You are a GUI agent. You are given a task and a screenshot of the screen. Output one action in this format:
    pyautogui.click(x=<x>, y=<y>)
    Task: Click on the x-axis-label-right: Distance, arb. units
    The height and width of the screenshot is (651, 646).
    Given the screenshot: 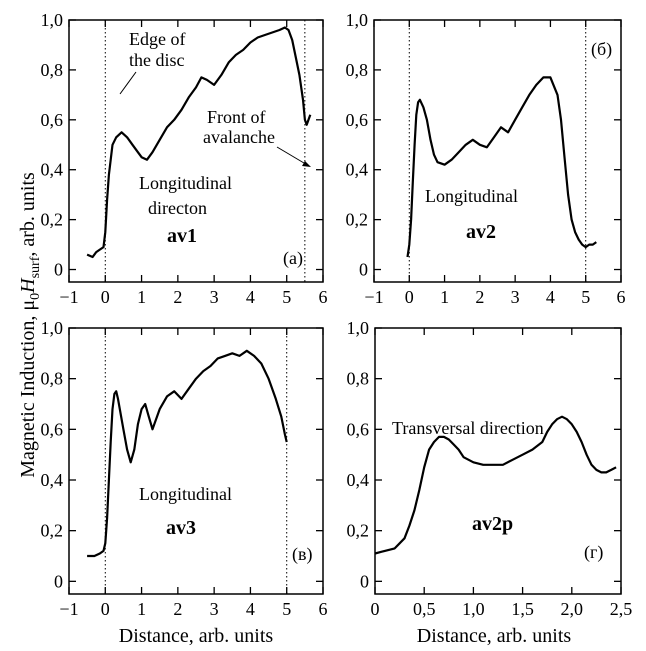 What is the action you would take?
    pyautogui.click(x=494, y=636)
    